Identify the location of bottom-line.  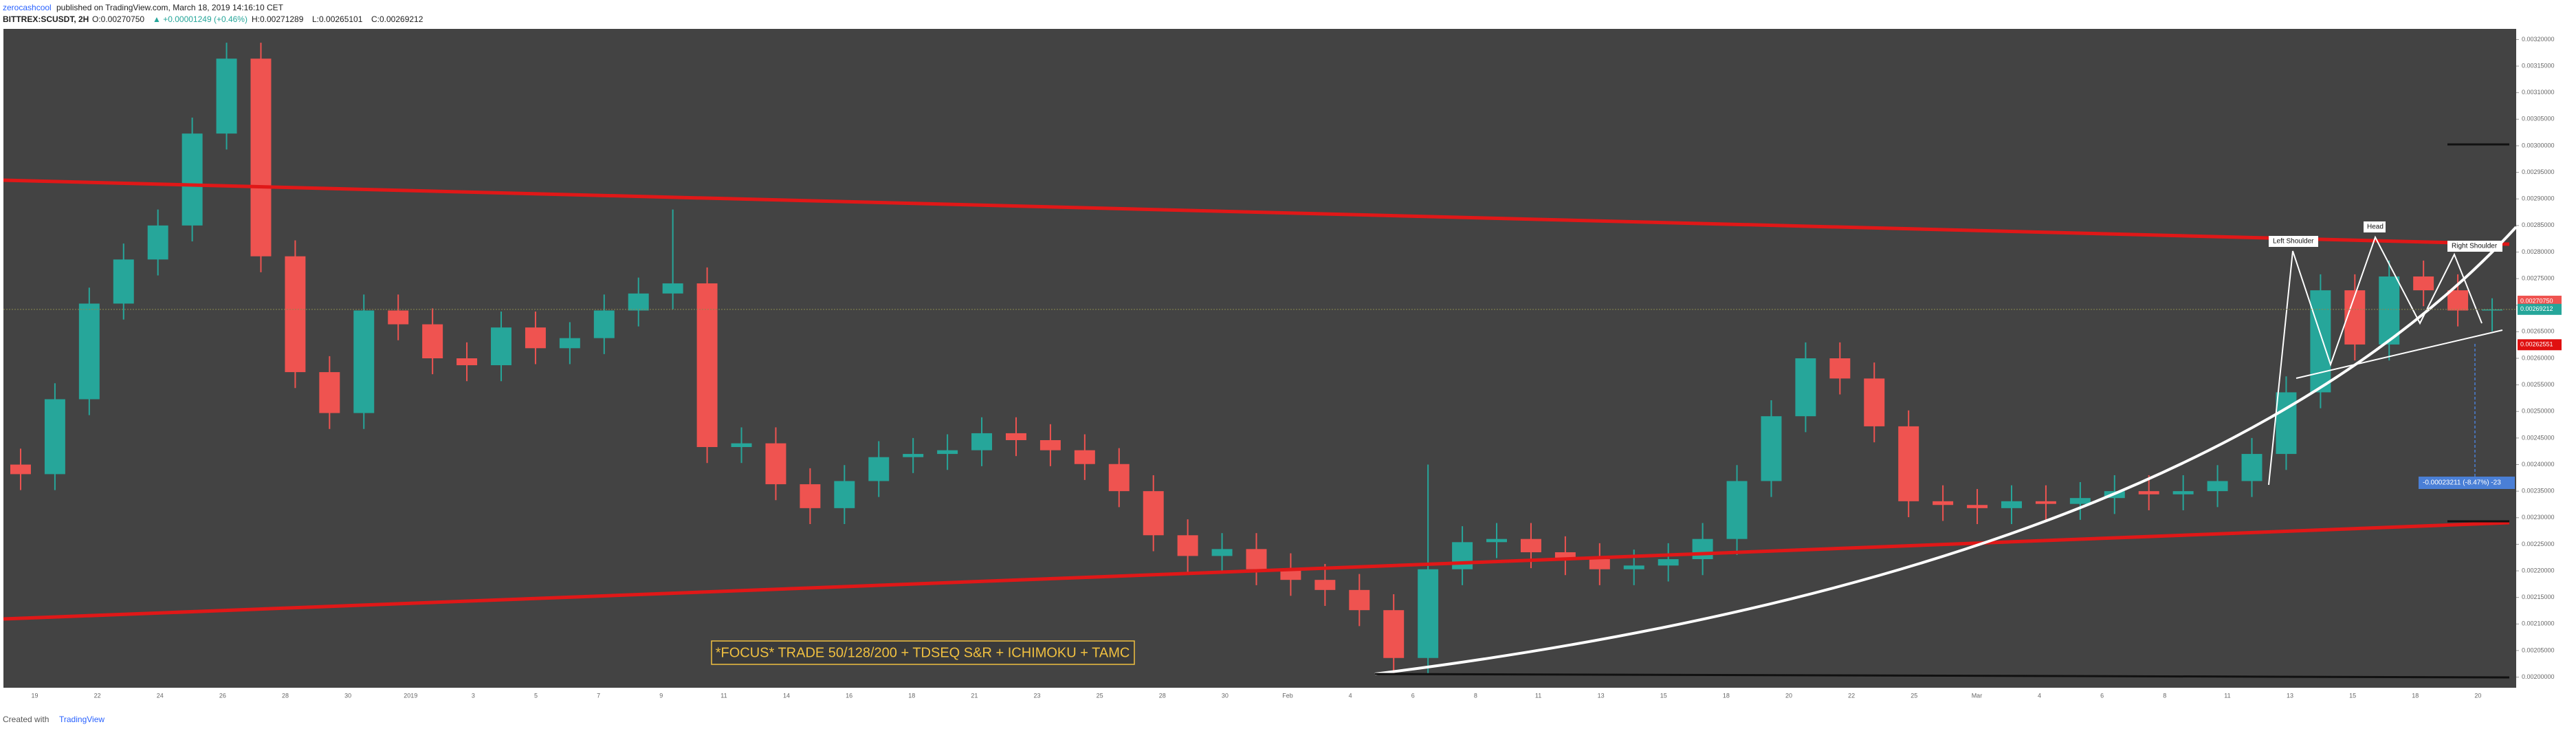
(1942, 676).